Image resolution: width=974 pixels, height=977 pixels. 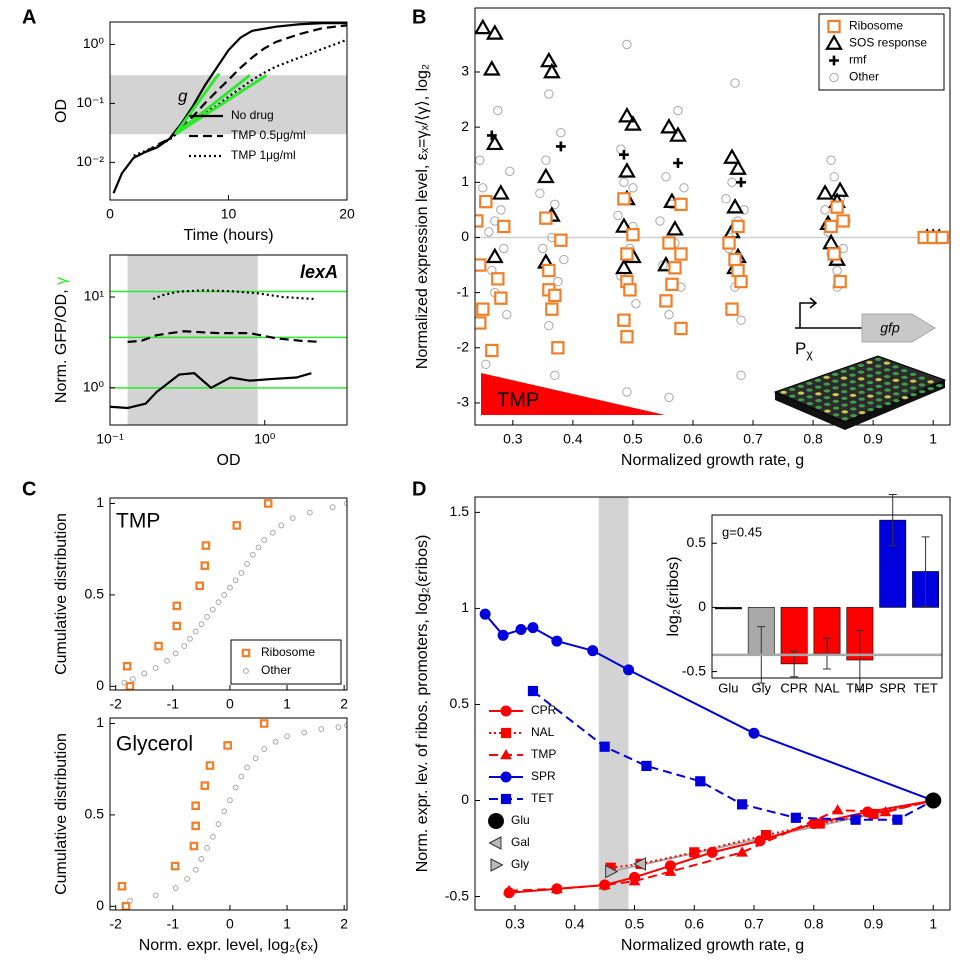 What do you see at coordinates (573, 394) in the screenshot?
I see `drug-gradient` at bounding box center [573, 394].